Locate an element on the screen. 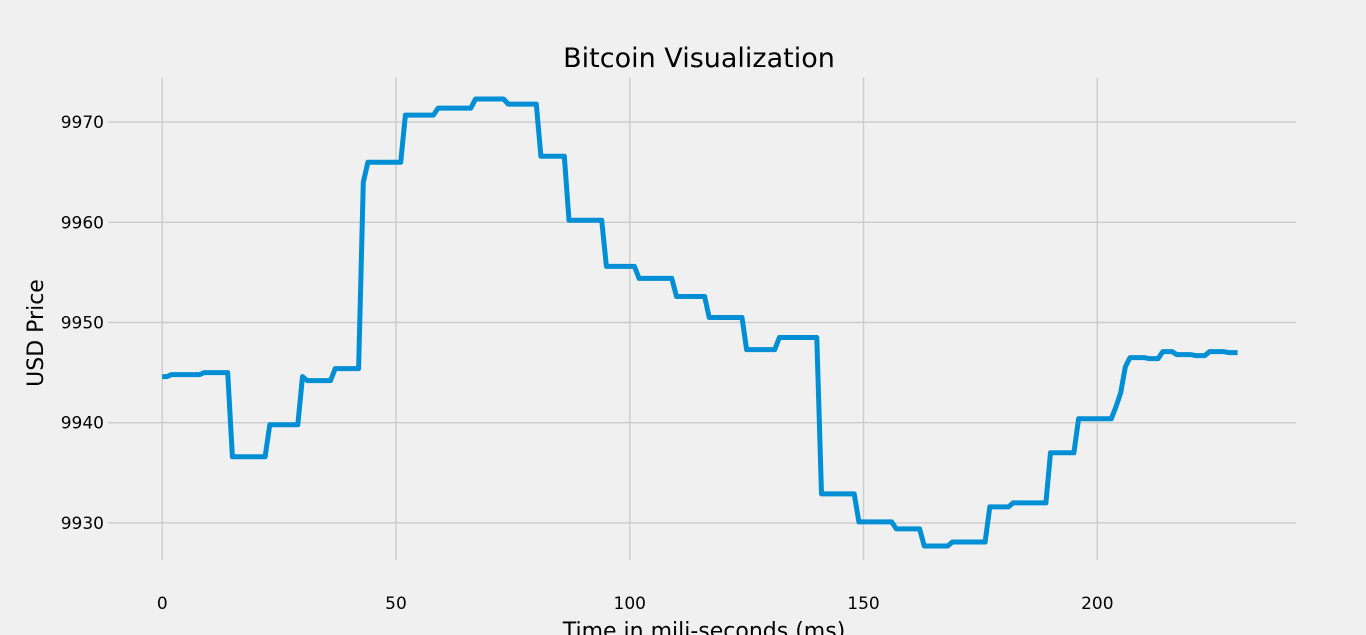  x-tick-label: 0 is located at coordinates (162, 604).